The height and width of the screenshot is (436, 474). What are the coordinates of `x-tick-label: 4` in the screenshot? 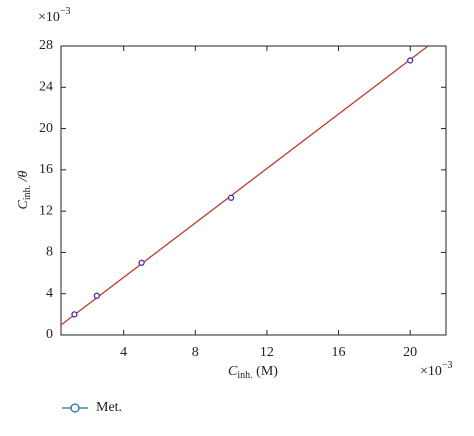 It's located at (123, 352).